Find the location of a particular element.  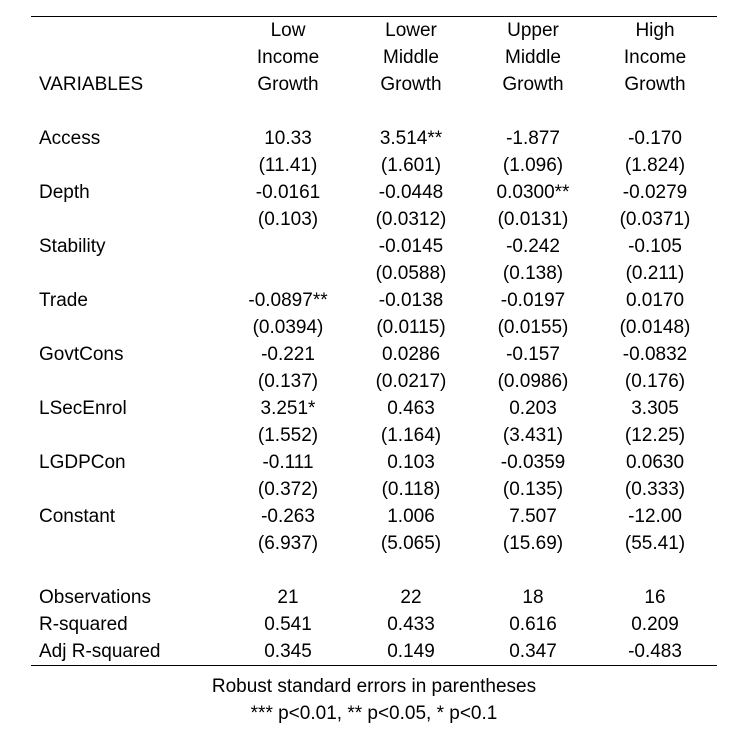

coef-cell: -0.0145 is located at coordinates (411, 246).